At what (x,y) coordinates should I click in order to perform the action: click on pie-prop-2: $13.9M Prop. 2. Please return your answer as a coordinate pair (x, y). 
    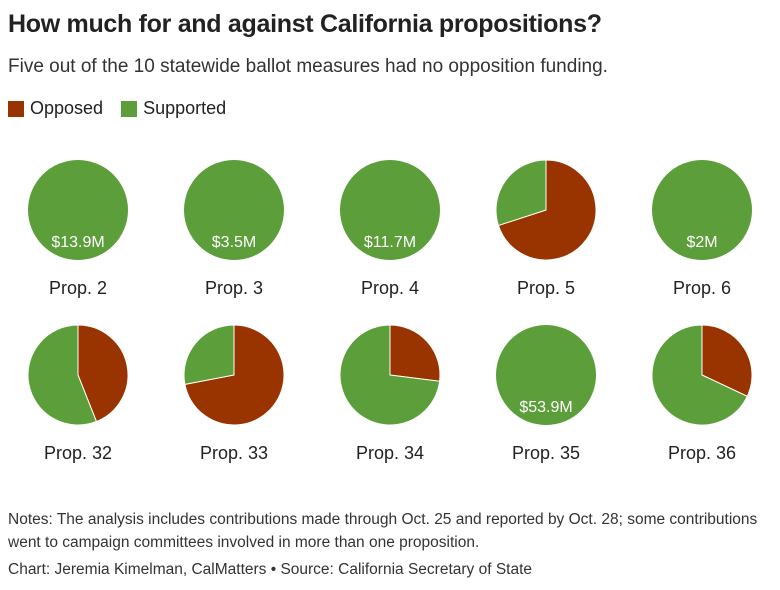
    Looking at the image, I should click on (78, 229).